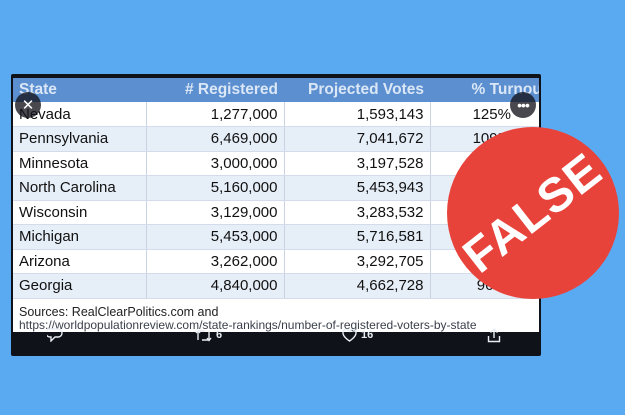 Image resolution: width=625 pixels, height=415 pixels. I want to click on sources-note: Sources: RealClearPolitics.com and, so click(119, 311).